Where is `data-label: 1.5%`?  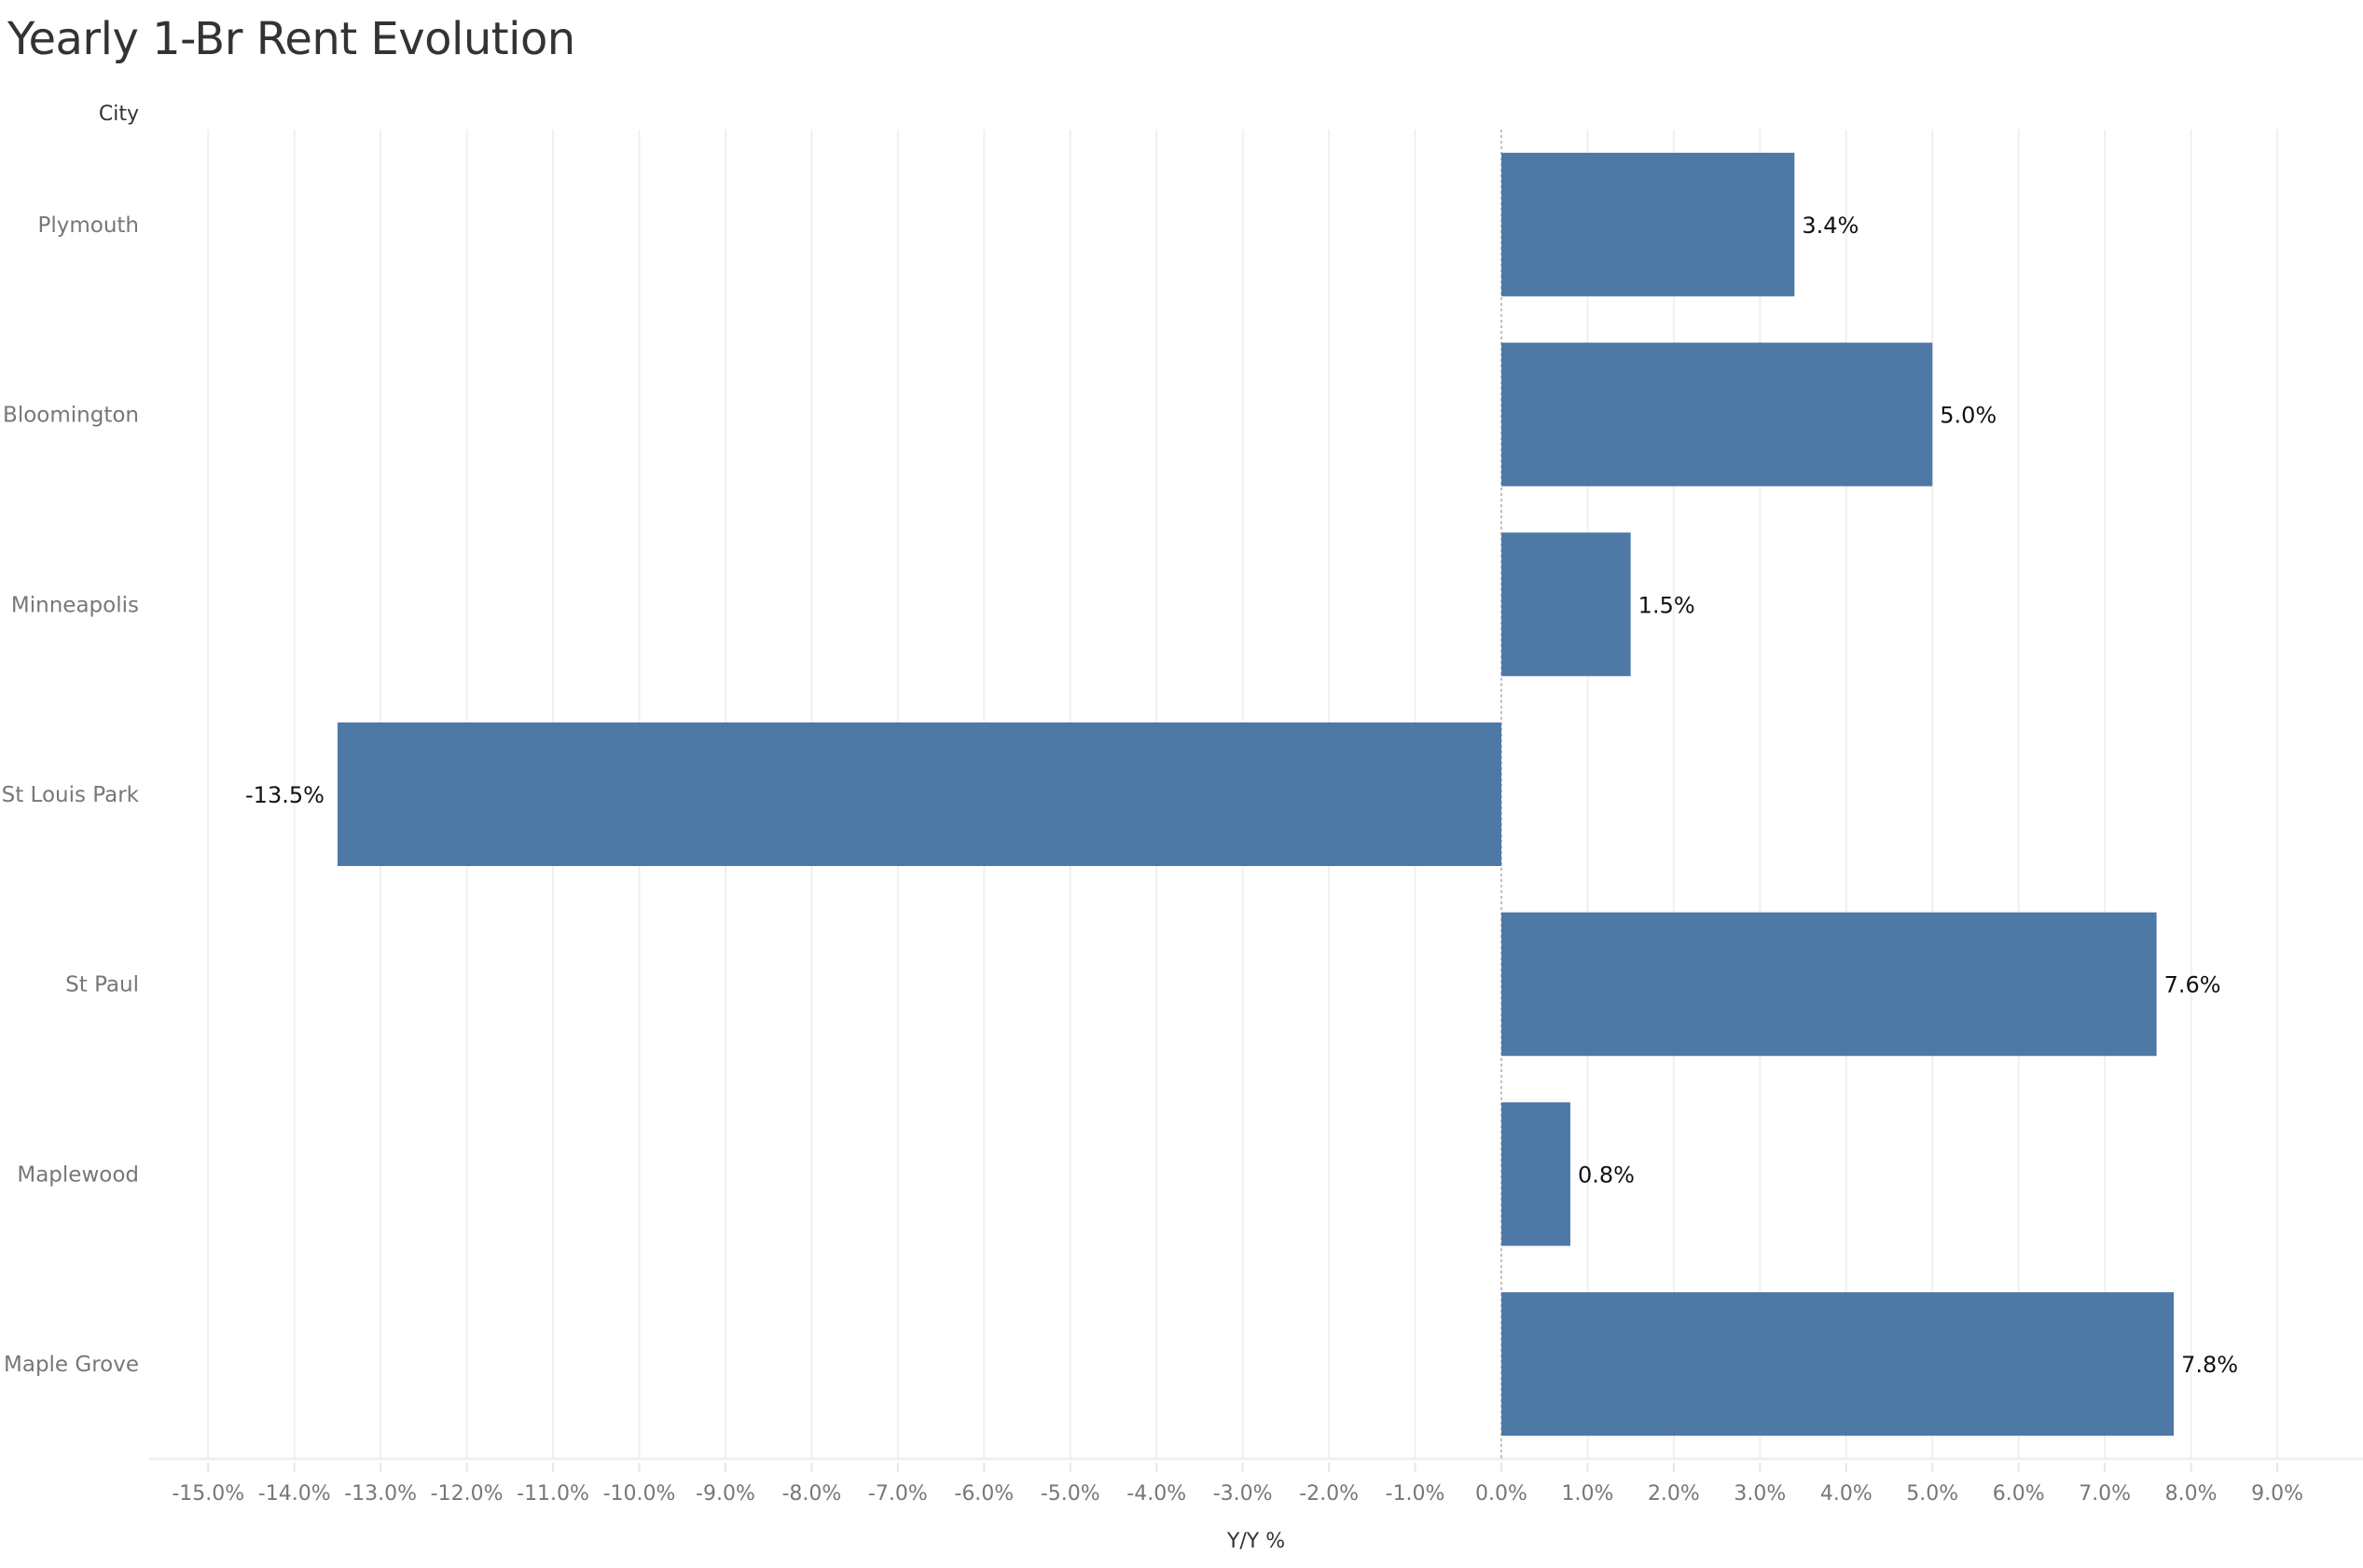
data-label: 1.5% is located at coordinates (1666, 605).